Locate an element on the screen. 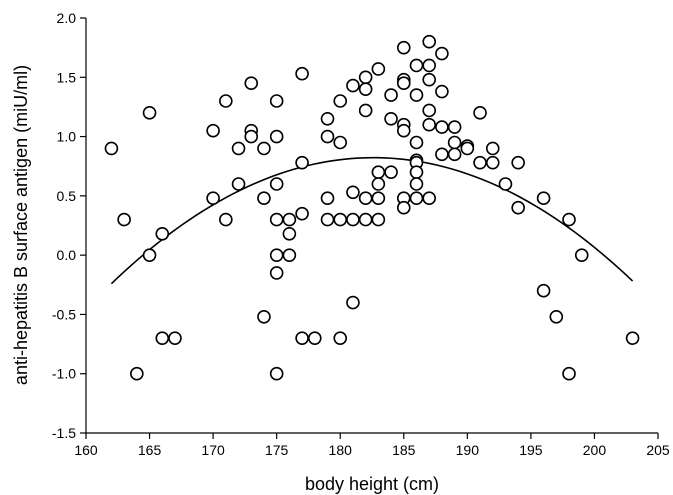 This screenshot has width=673, height=495. x-tick-label: 205 is located at coordinates (658, 450).